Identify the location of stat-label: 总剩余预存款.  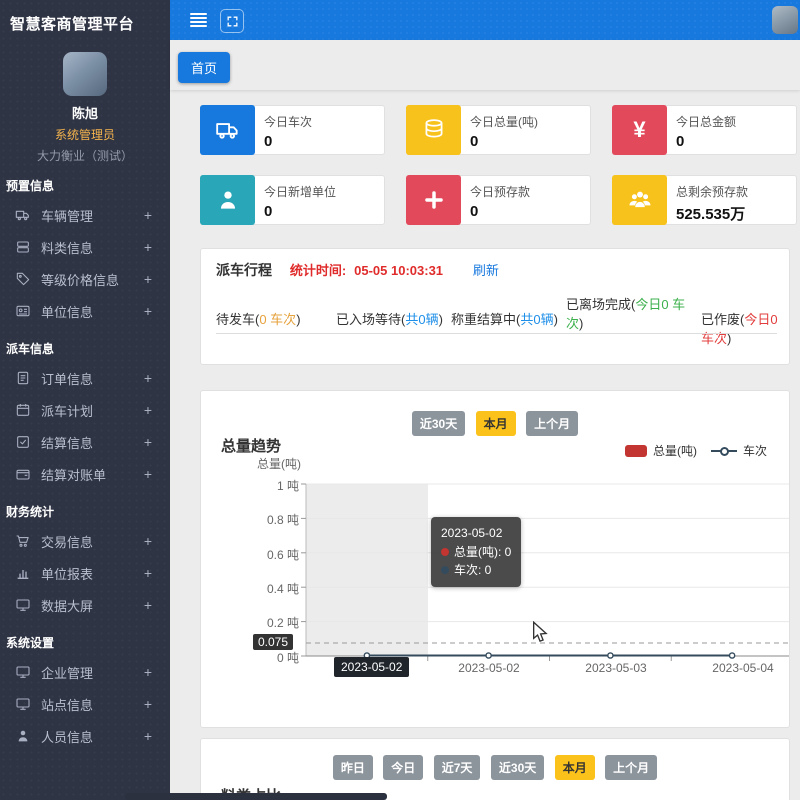
(712, 192).